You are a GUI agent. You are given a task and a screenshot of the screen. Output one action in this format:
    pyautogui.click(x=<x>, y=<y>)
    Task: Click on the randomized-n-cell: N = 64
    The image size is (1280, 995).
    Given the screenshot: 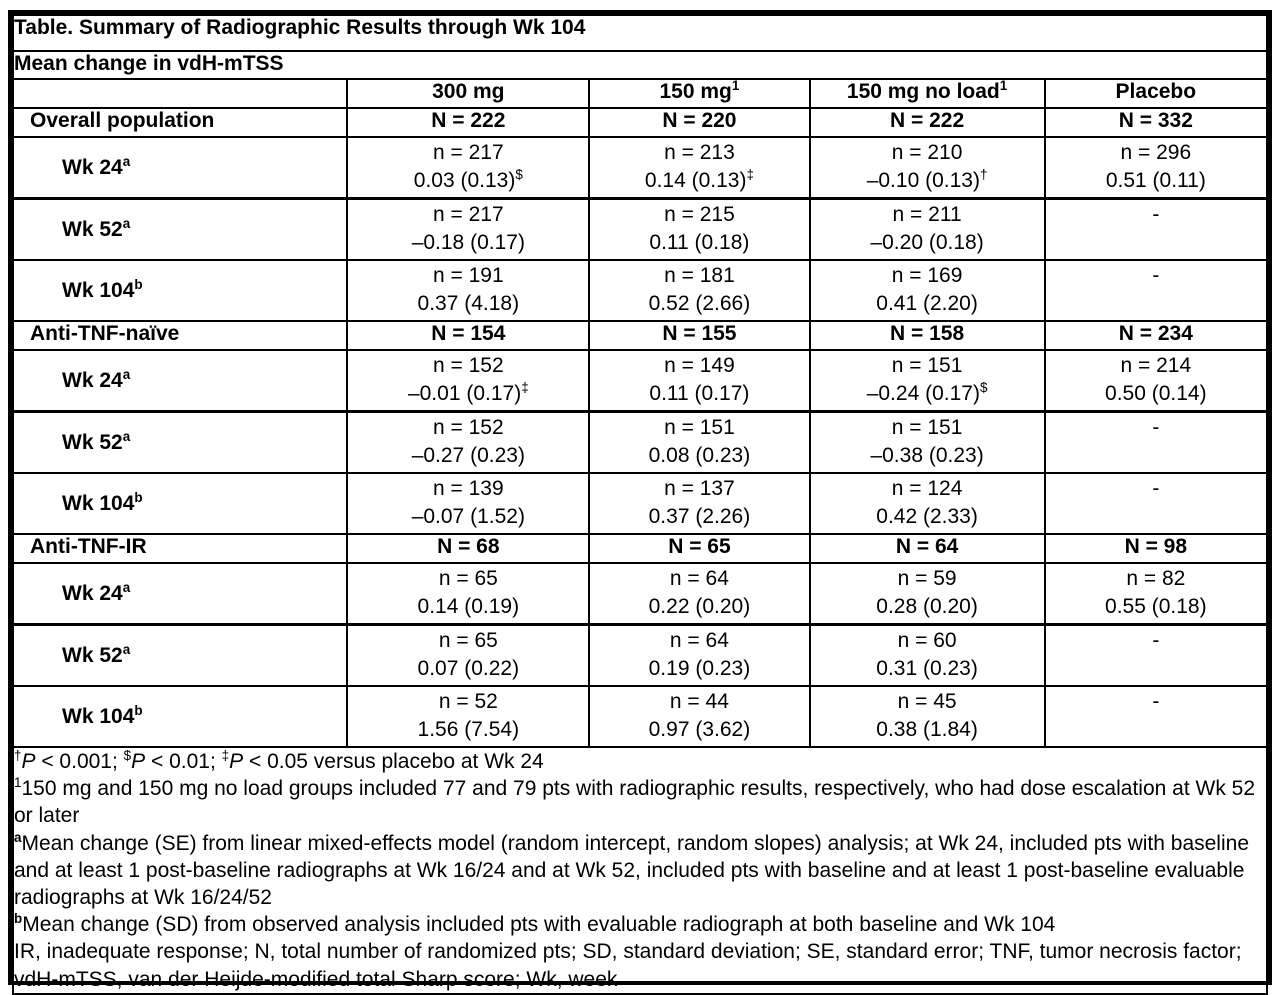 What is the action you would take?
    pyautogui.click(x=927, y=548)
    